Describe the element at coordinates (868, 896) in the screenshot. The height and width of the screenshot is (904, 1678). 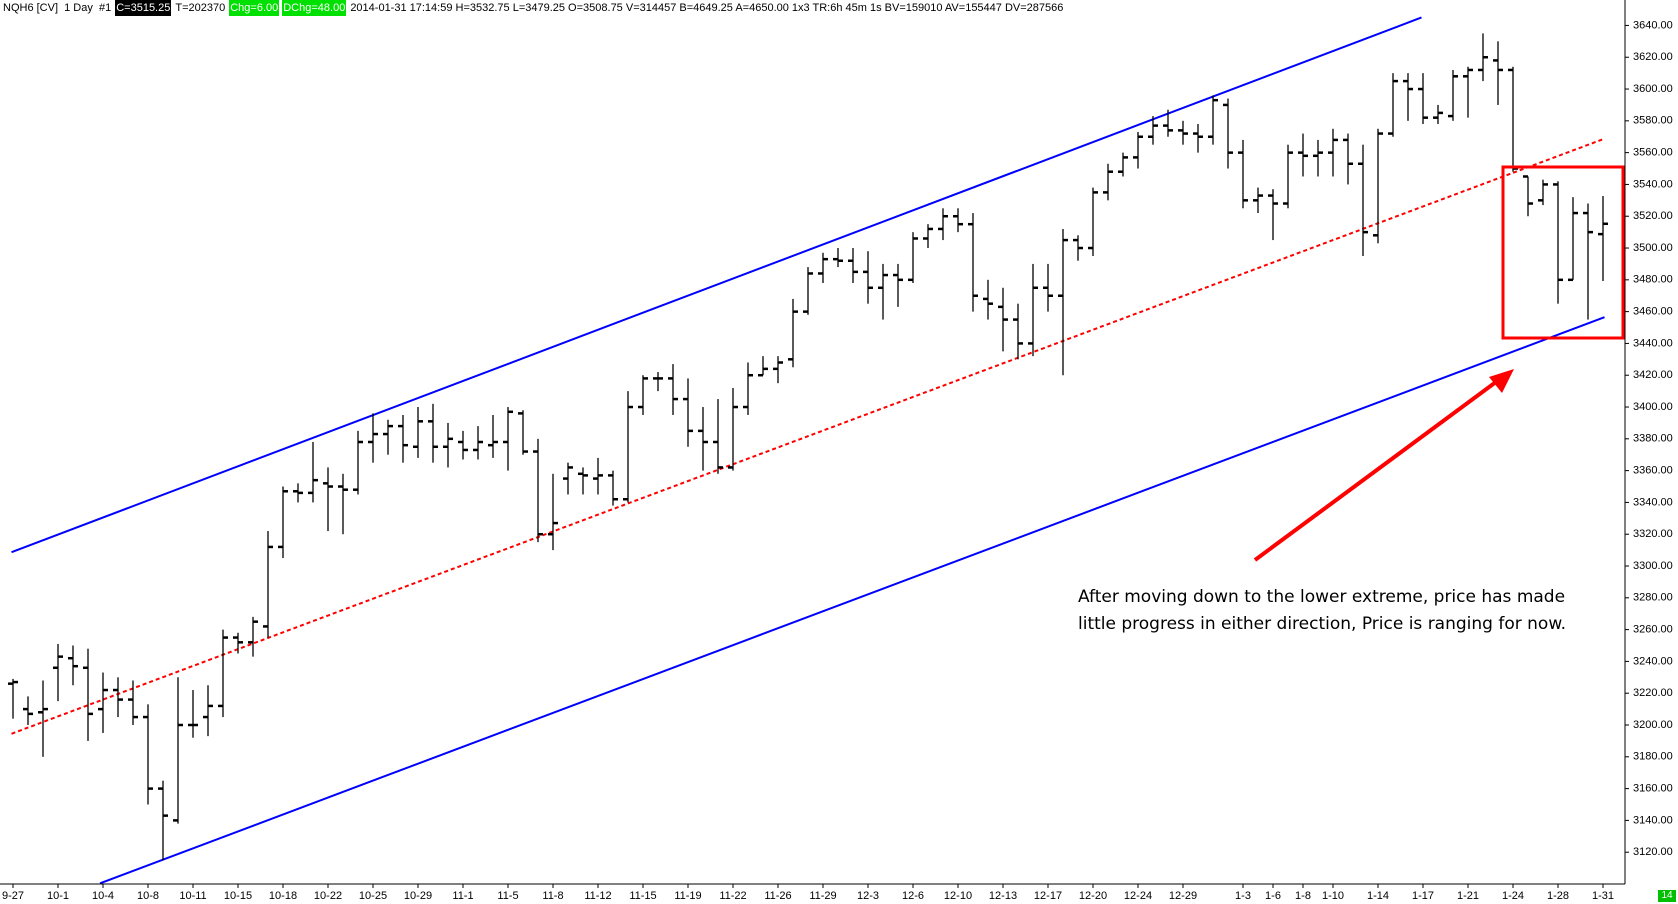
I see `x-tick-label: 12-3` at that location.